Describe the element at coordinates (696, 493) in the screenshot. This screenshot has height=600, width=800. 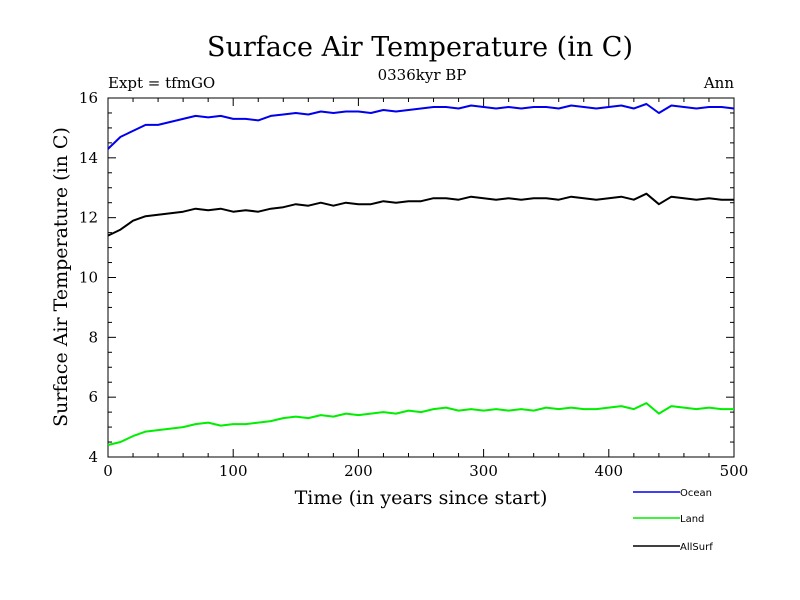
I see `legend-label-ocean: Ocean` at that location.